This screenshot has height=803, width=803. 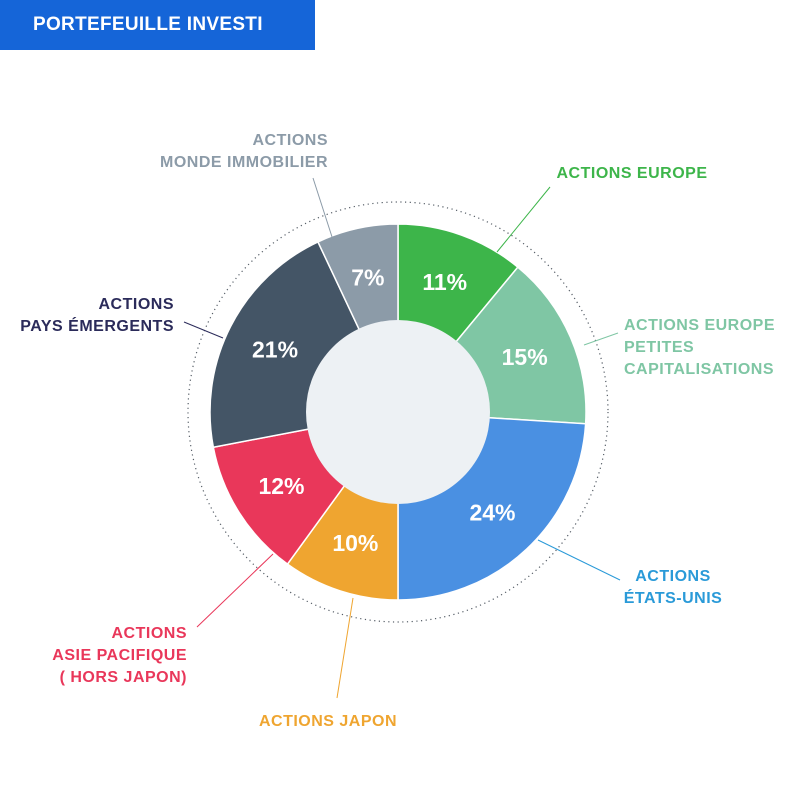 What do you see at coordinates (275, 349) in the screenshot?
I see `value-label-5: 21%` at bounding box center [275, 349].